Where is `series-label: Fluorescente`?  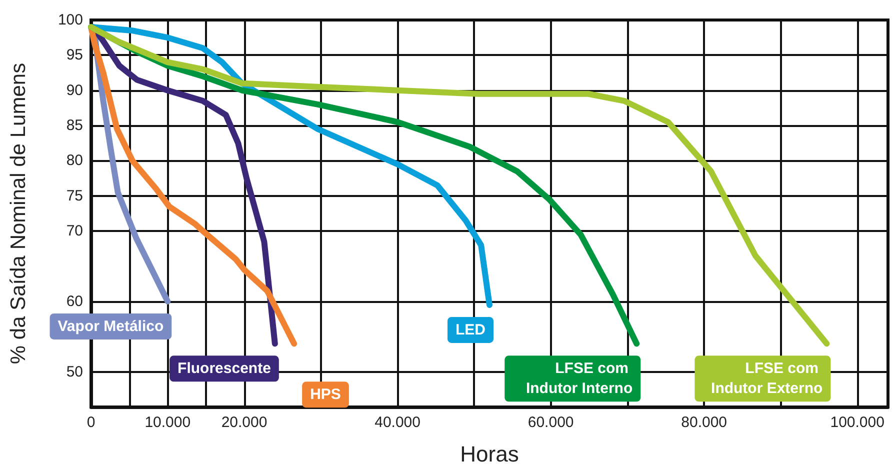 series-label: Fluorescente is located at coordinates (224, 369).